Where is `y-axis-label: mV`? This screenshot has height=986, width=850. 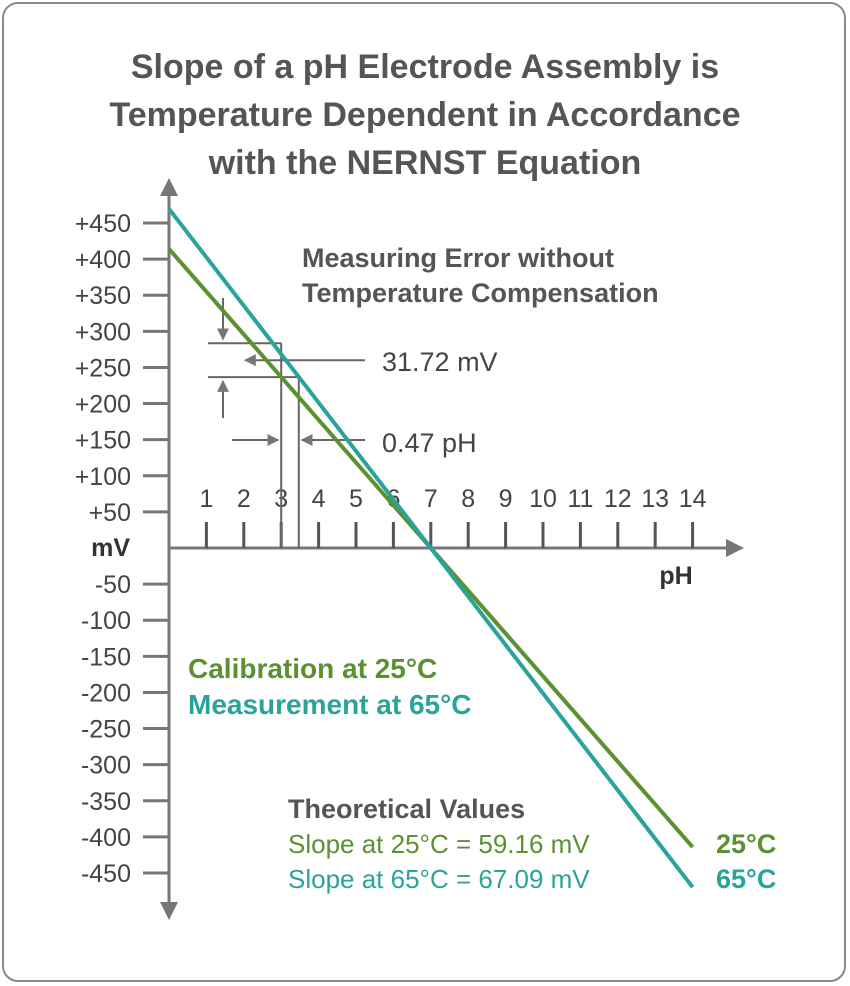 y-axis-label: mV is located at coordinates (110, 548).